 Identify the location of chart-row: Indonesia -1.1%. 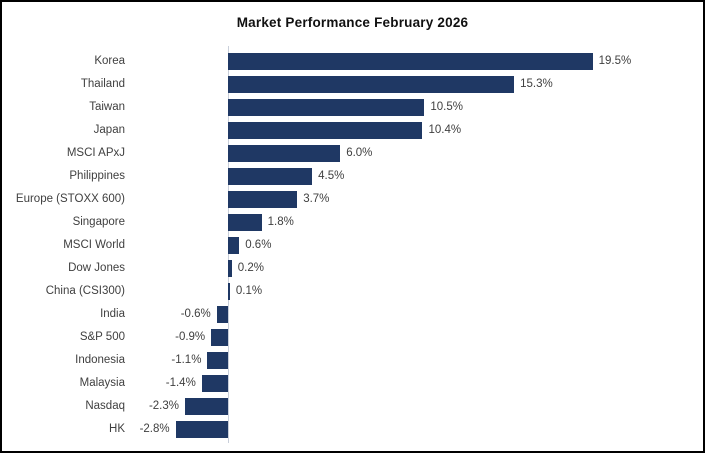
(352, 360).